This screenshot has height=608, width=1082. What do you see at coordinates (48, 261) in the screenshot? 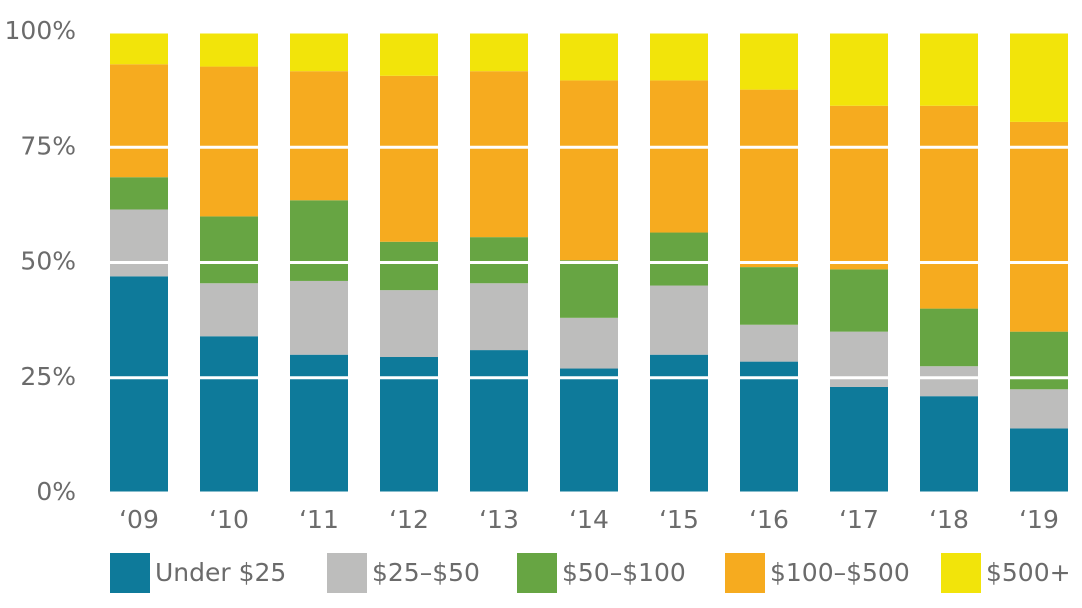
I see `y-tick-label: 50%` at bounding box center [48, 261].